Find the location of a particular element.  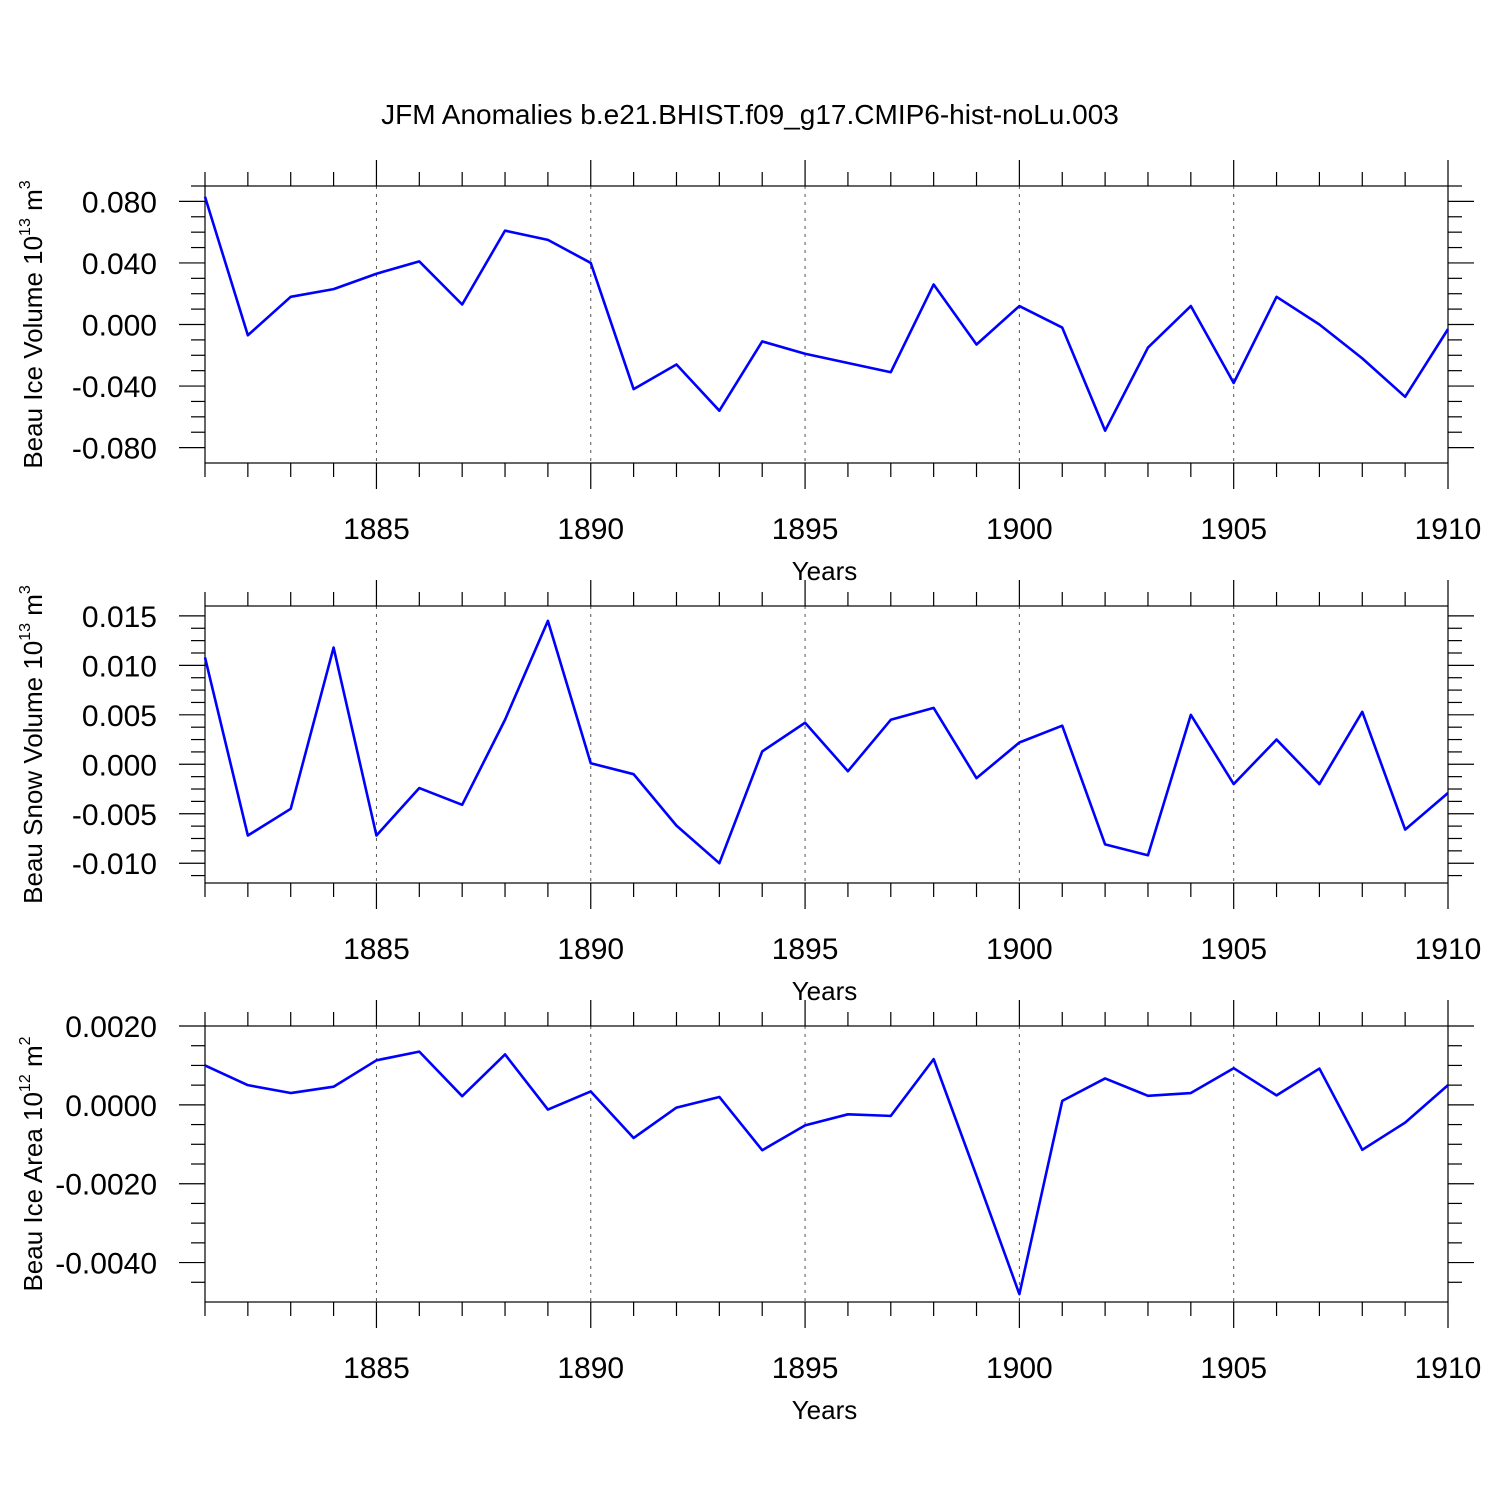

y-tick-label: -0.010 is located at coordinates (114, 864).